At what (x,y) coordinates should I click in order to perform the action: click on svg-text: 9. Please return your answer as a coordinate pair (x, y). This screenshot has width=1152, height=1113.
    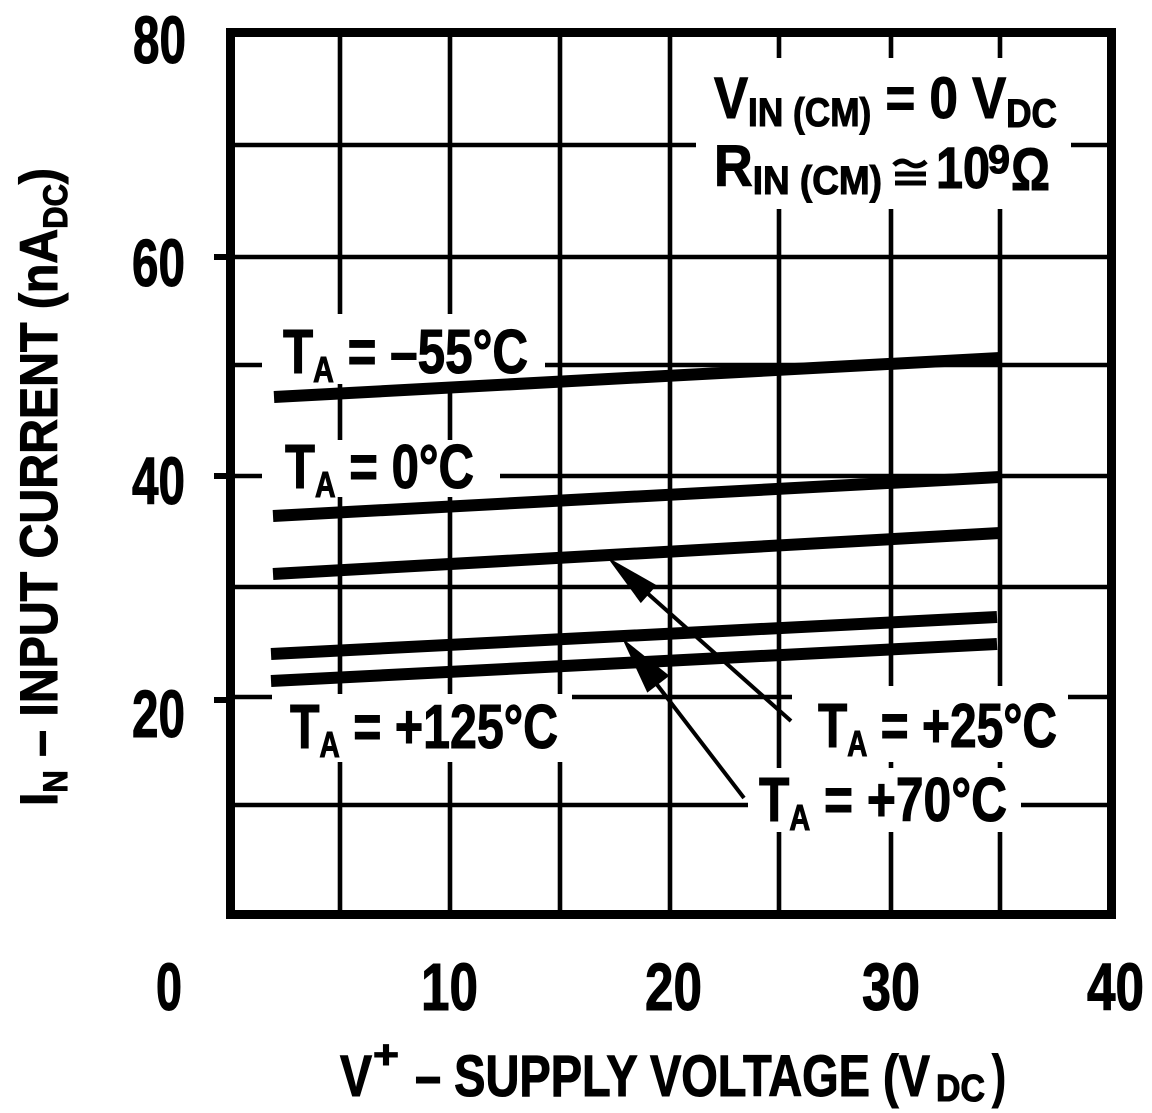
    Looking at the image, I should click on (999, 160).